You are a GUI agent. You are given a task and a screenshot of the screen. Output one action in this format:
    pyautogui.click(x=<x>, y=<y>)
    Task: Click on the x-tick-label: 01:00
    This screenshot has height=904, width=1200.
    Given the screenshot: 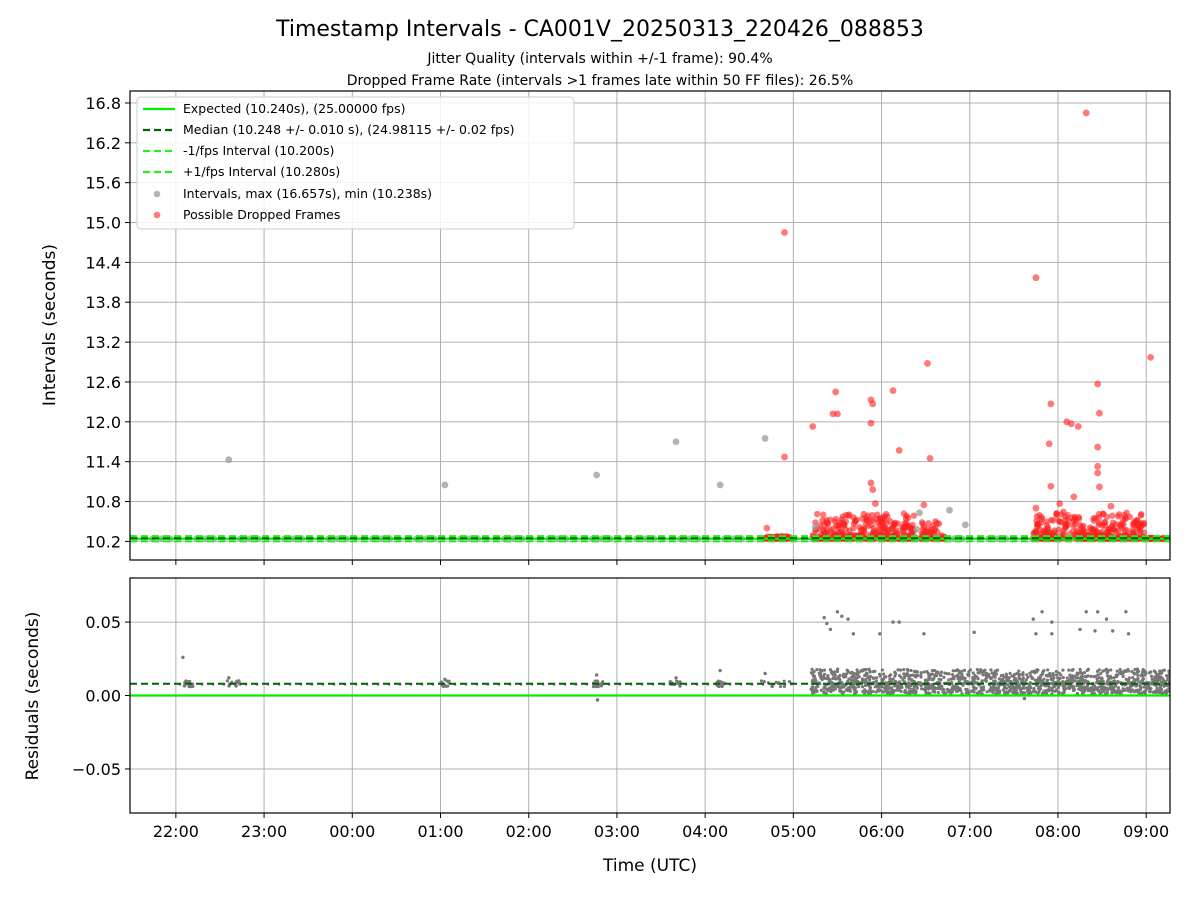 What is the action you would take?
    pyautogui.click(x=440, y=831)
    